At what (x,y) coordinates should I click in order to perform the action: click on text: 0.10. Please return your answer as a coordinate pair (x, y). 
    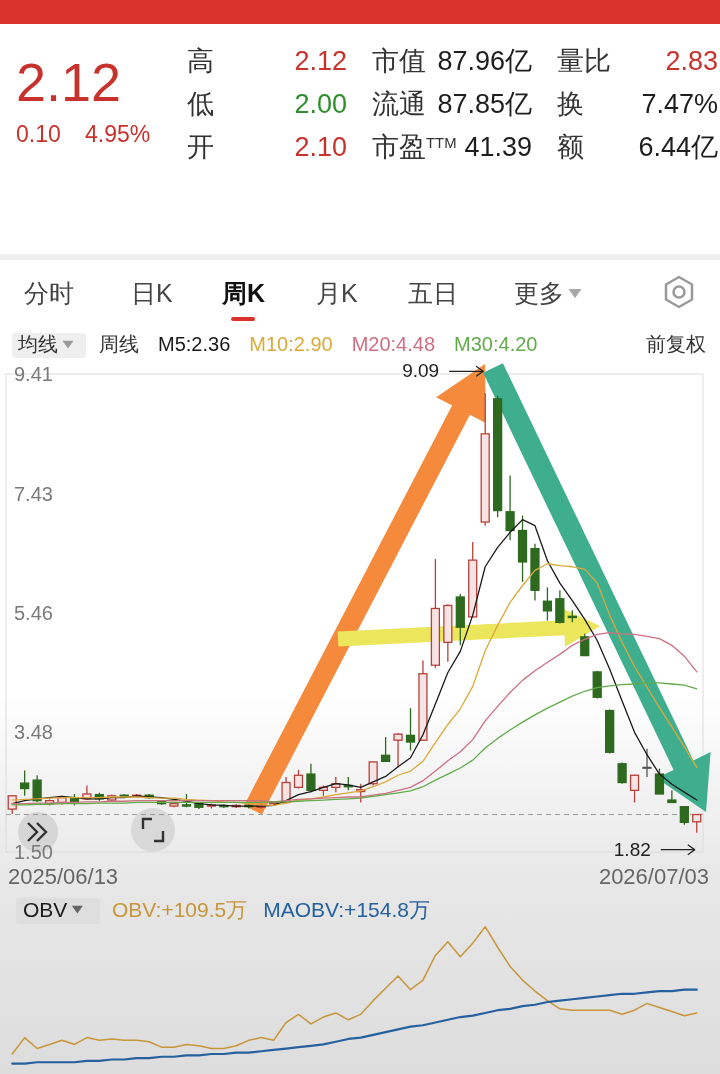
    Looking at the image, I should click on (38, 134).